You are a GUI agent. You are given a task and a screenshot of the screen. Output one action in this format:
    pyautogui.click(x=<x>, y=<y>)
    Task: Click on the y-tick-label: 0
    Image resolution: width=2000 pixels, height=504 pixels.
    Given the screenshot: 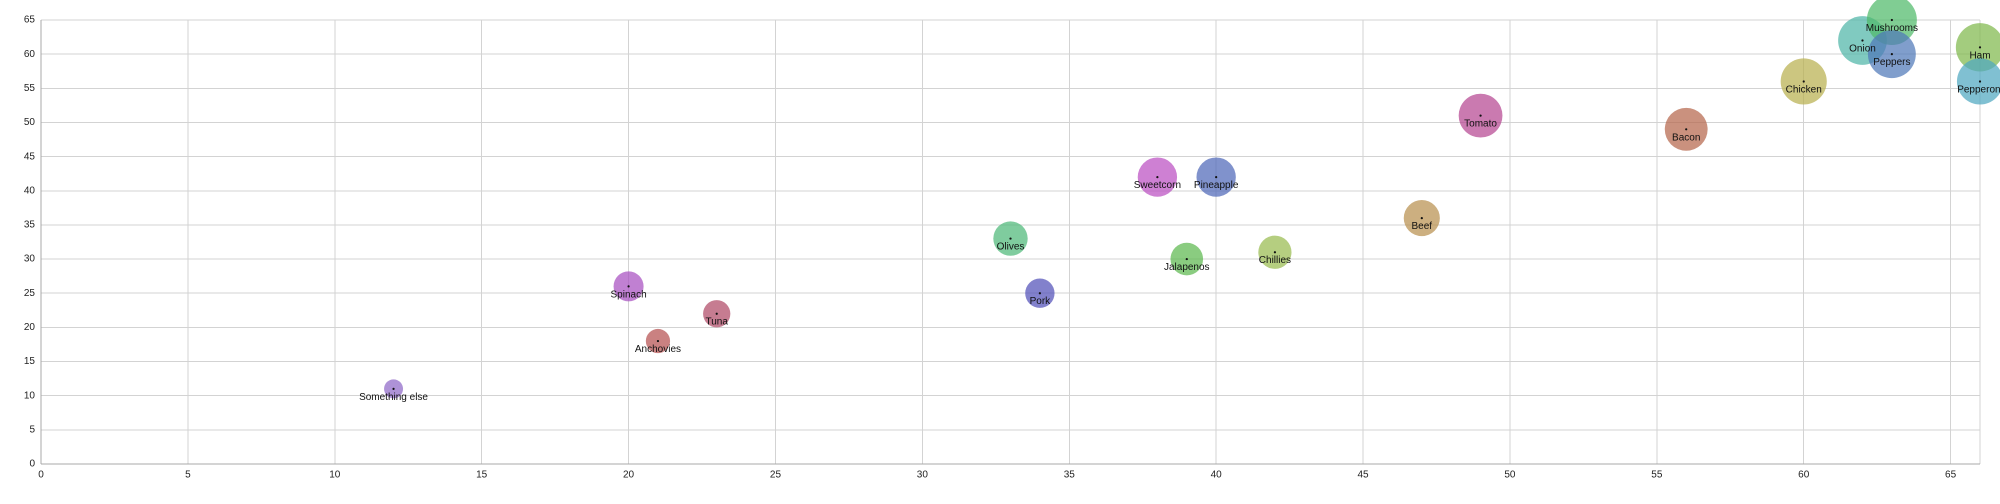 What is the action you would take?
    pyautogui.click(x=32, y=464)
    